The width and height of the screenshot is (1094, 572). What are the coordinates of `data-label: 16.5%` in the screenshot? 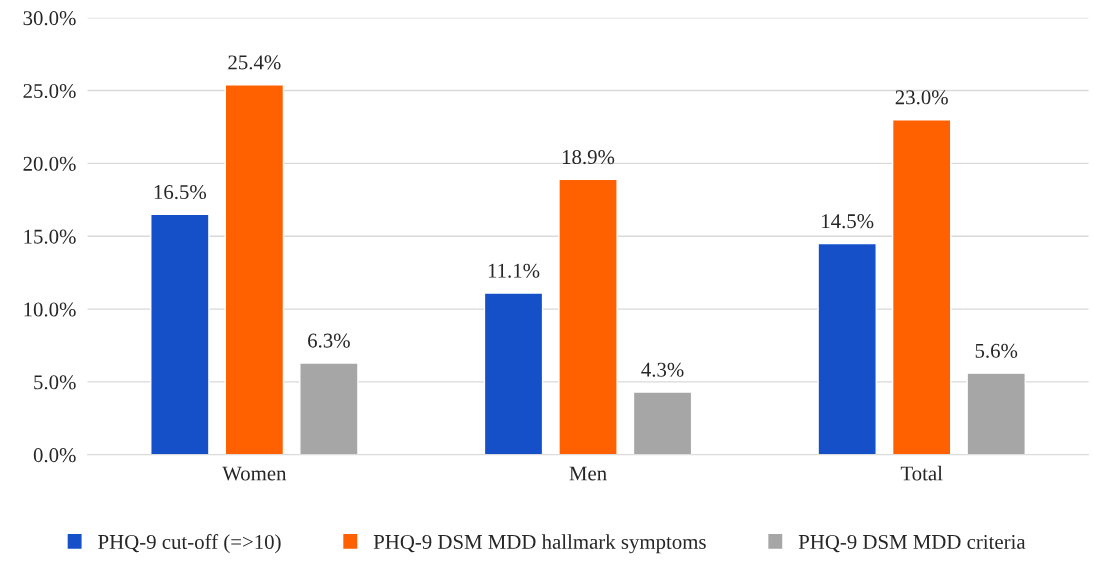 It's located at (180, 192).